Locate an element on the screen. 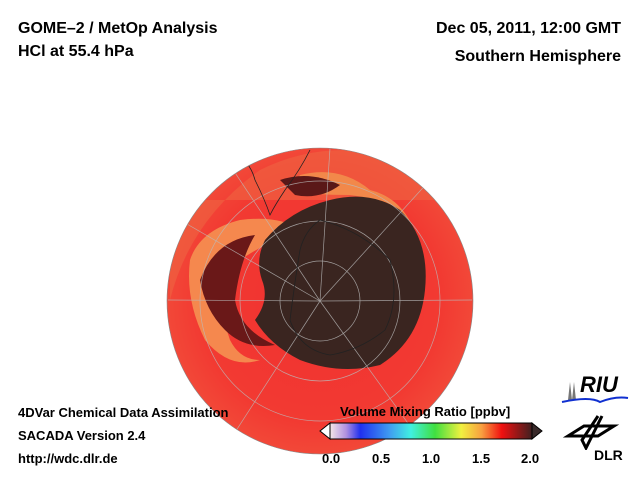 This screenshot has width=640, height=480. coastlines is located at coordinates (312, 252).